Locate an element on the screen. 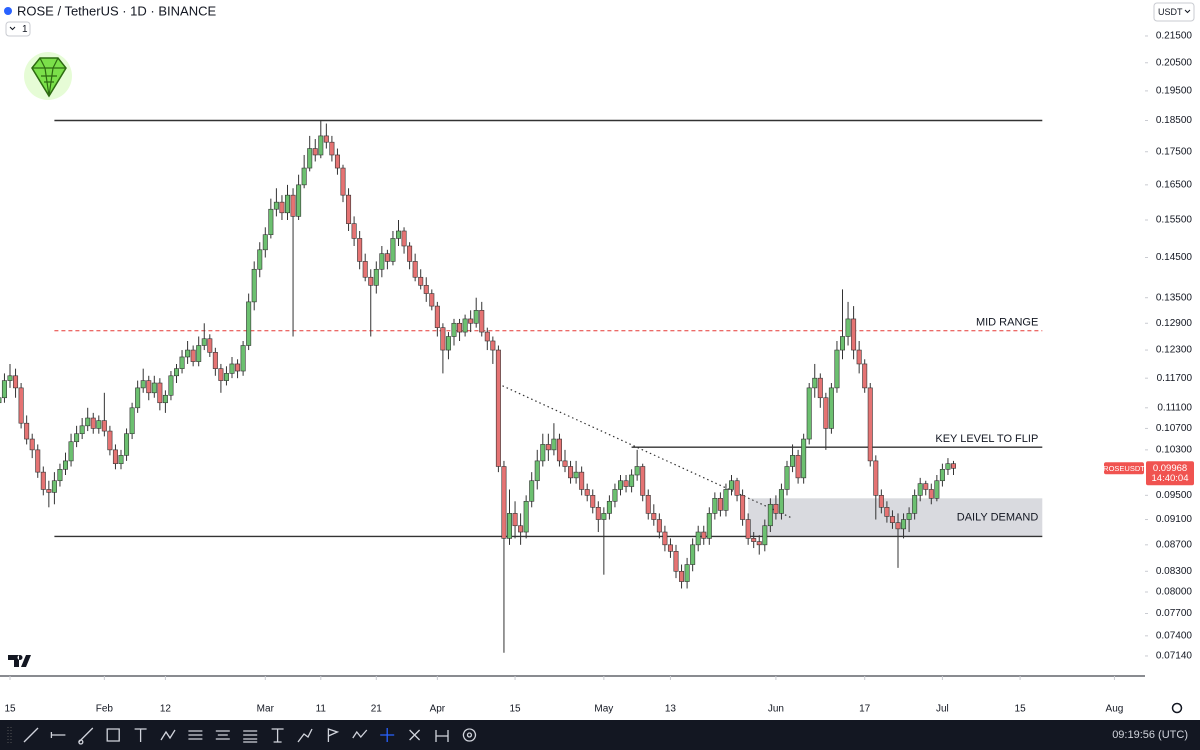 The image size is (1200, 750). y-tick-label: 0.07700 is located at coordinates (1174, 613).